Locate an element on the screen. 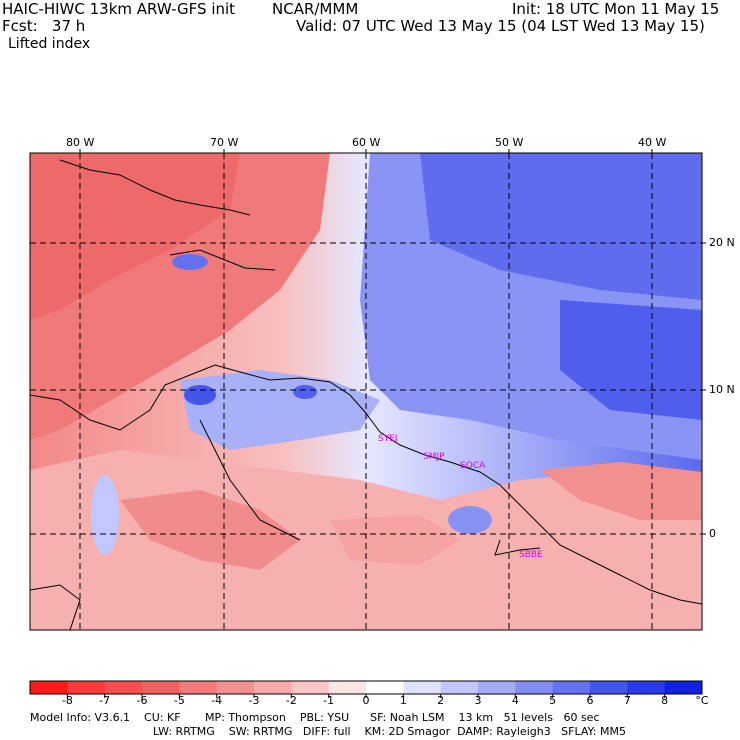 The width and height of the screenshot is (740, 740). colorbar-label: 2 is located at coordinates (441, 700).